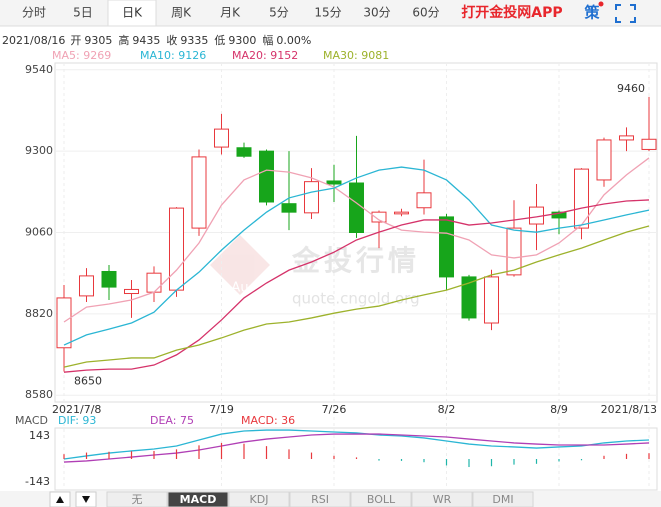  What do you see at coordinates (194, 40) in the screenshot?
I see `info-value: 9335` at bounding box center [194, 40].